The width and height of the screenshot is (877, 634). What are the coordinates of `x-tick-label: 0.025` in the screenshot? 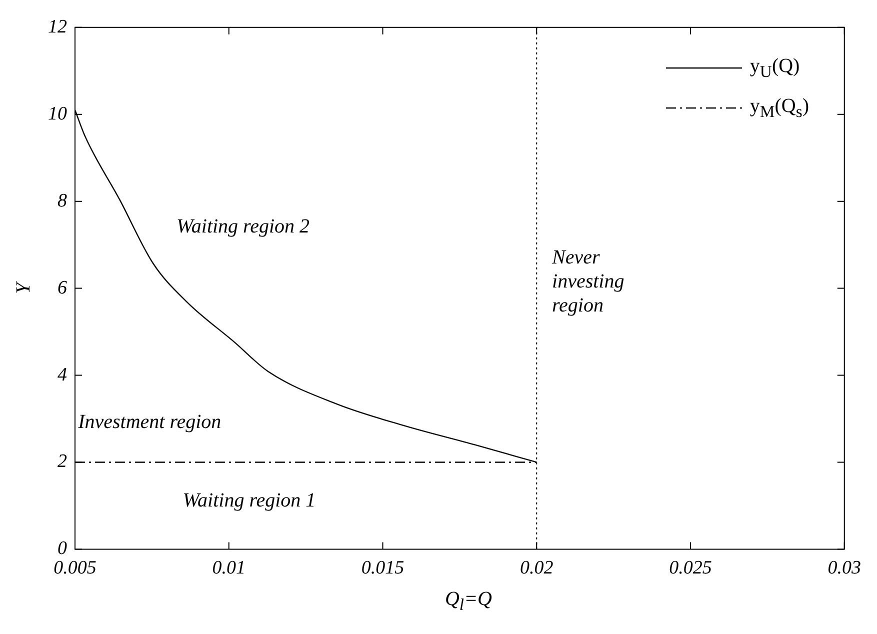 It's located at (690, 568).